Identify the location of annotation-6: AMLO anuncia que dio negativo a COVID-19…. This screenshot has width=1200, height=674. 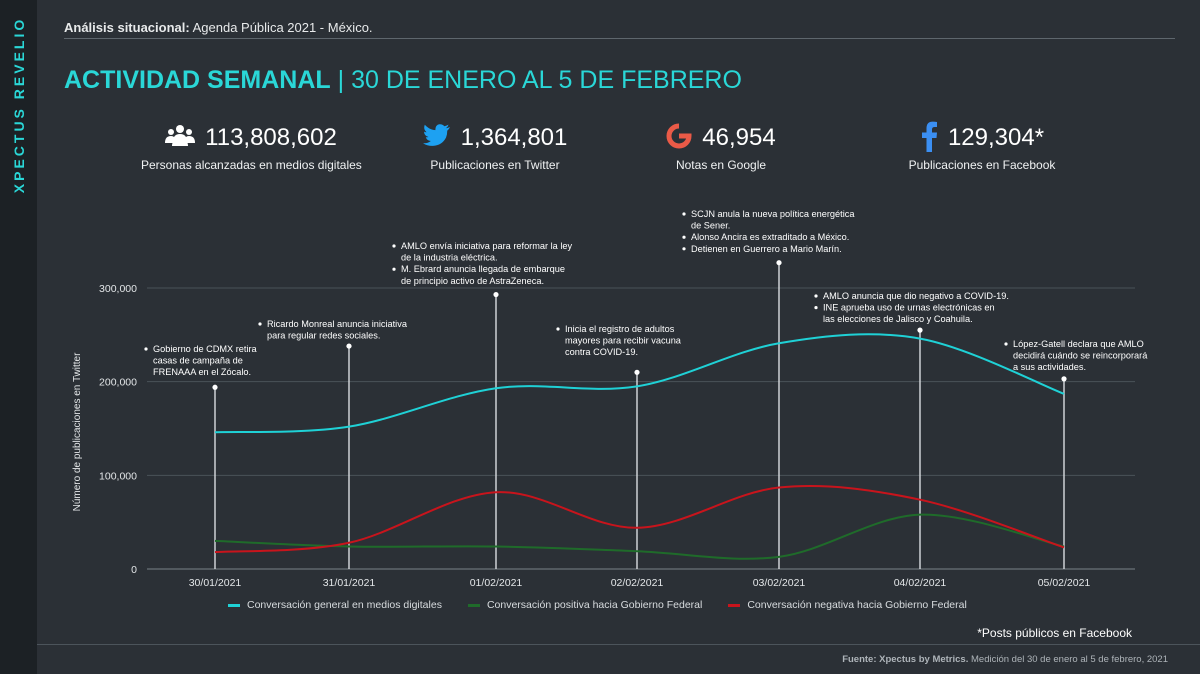
(911, 307).